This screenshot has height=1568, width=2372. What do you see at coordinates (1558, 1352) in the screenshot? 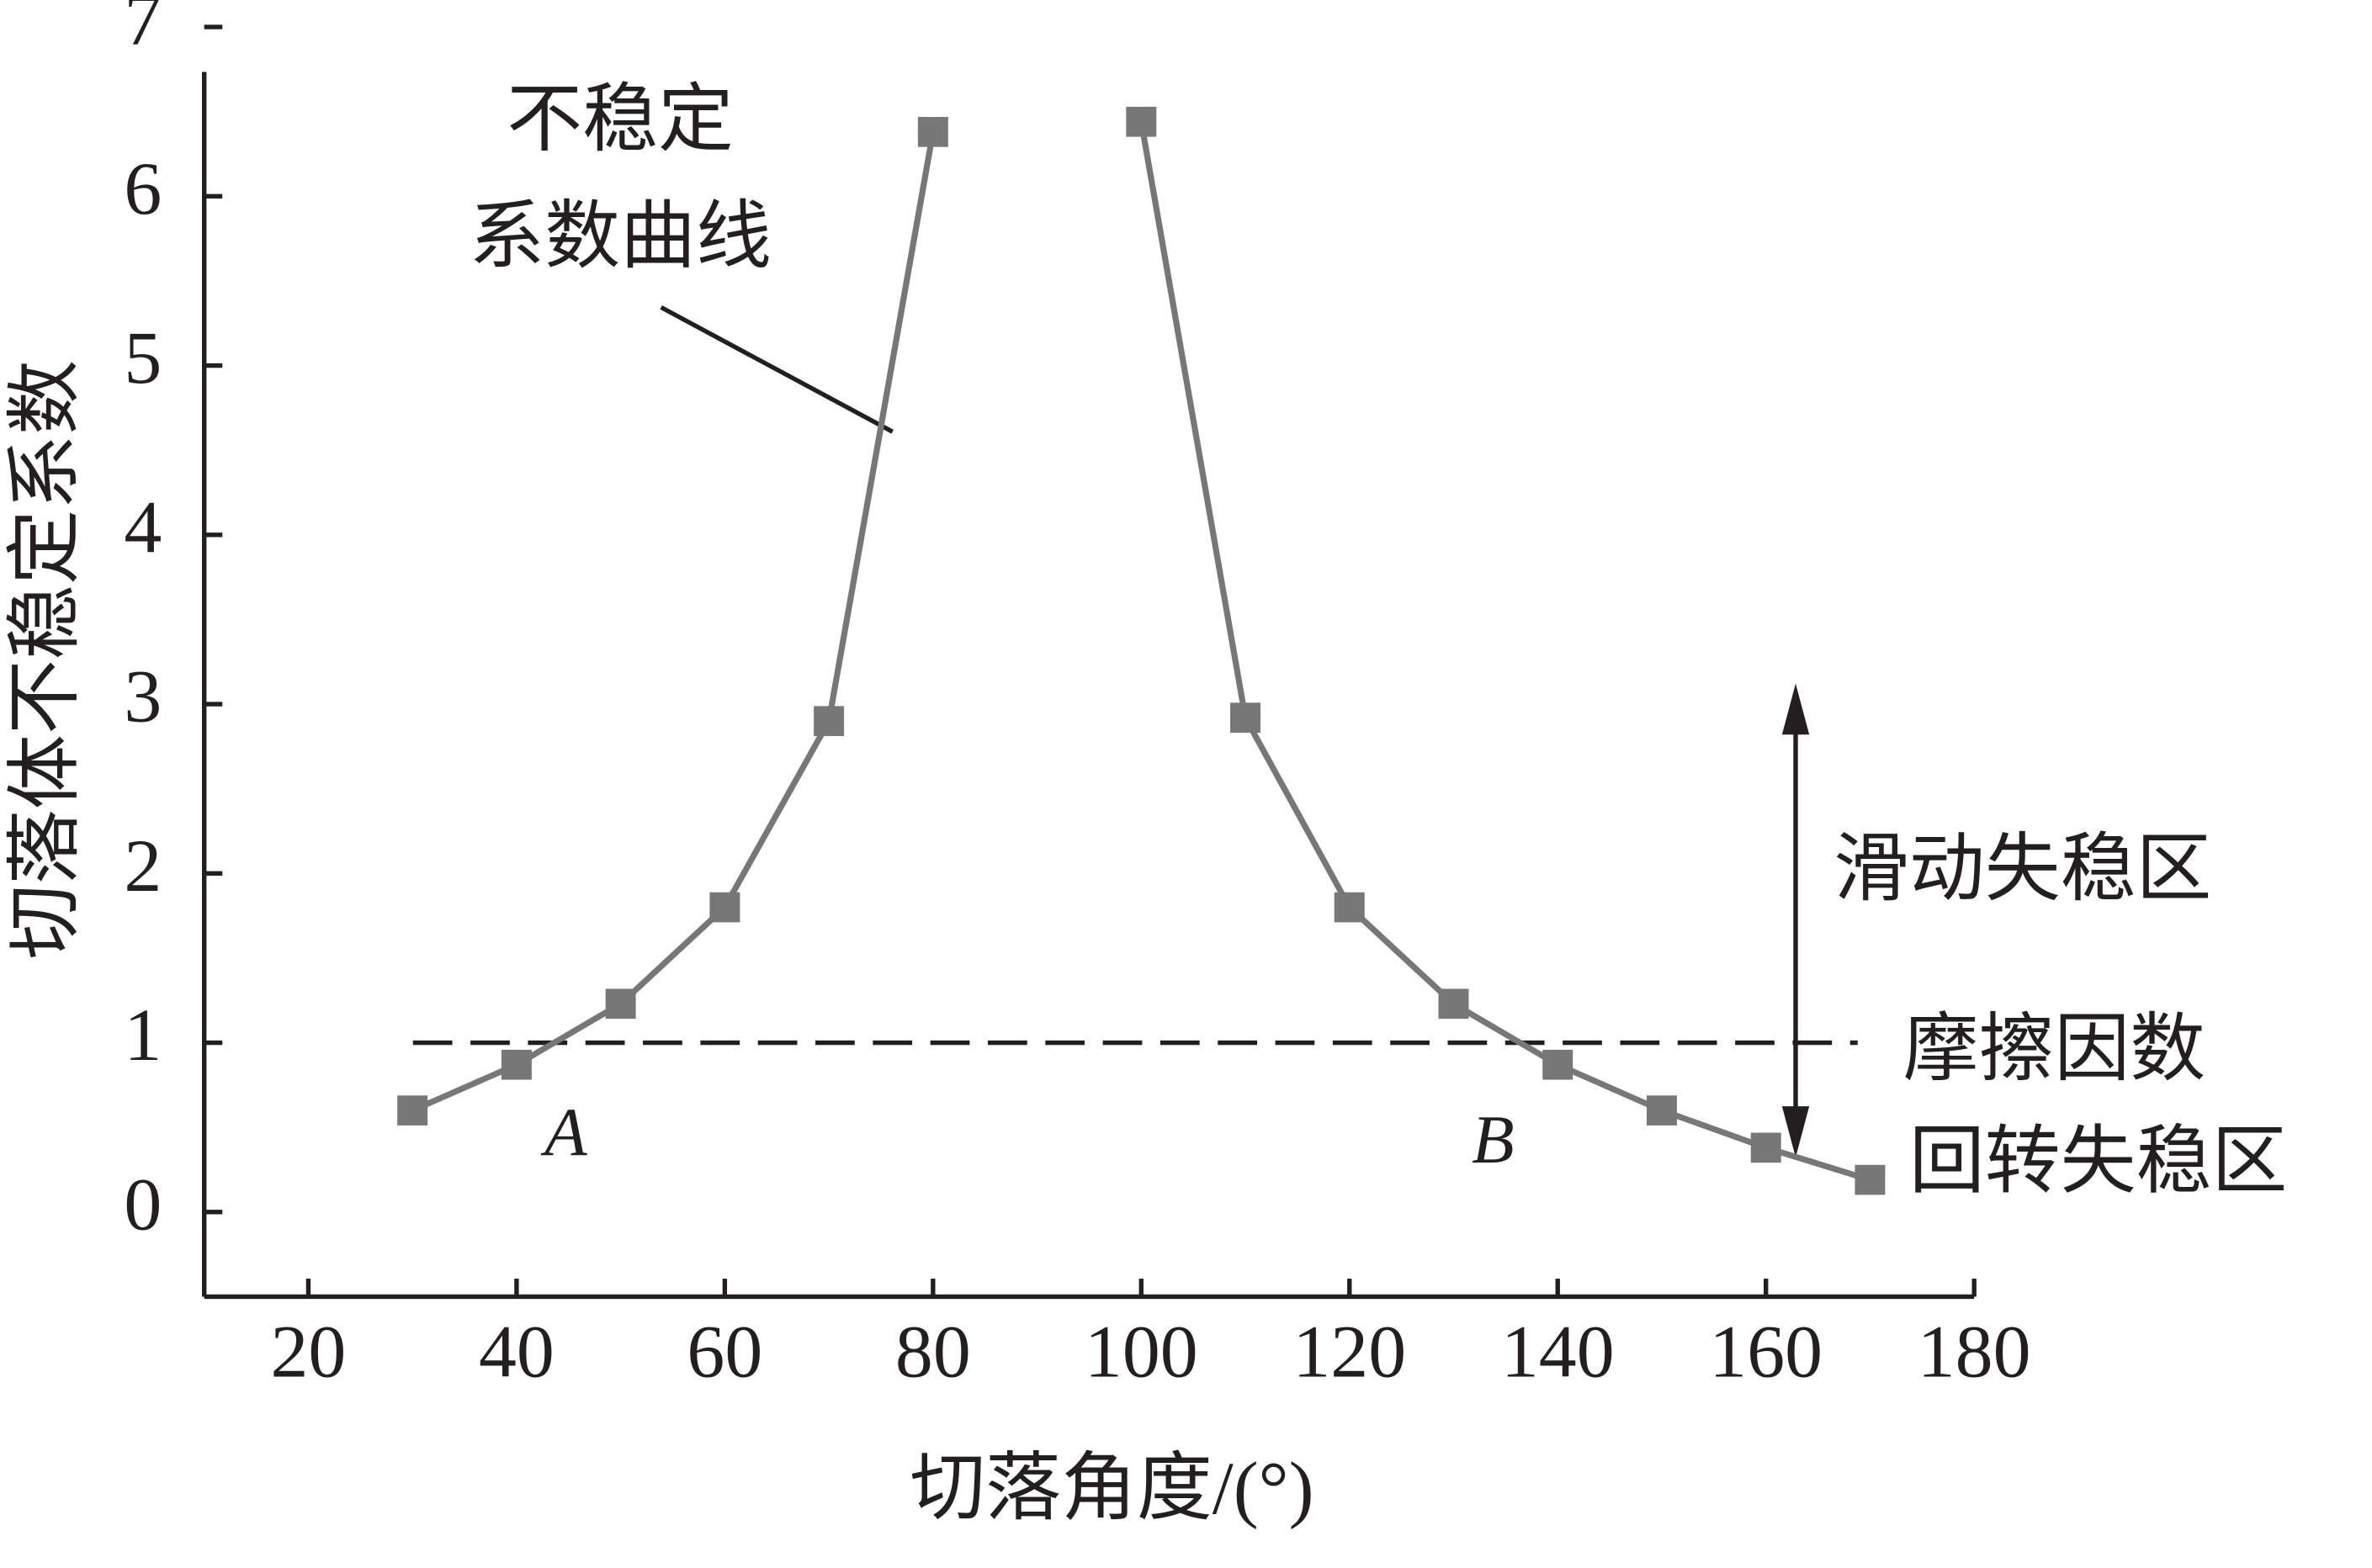
I see `x-tick-label: 140` at bounding box center [1558, 1352].